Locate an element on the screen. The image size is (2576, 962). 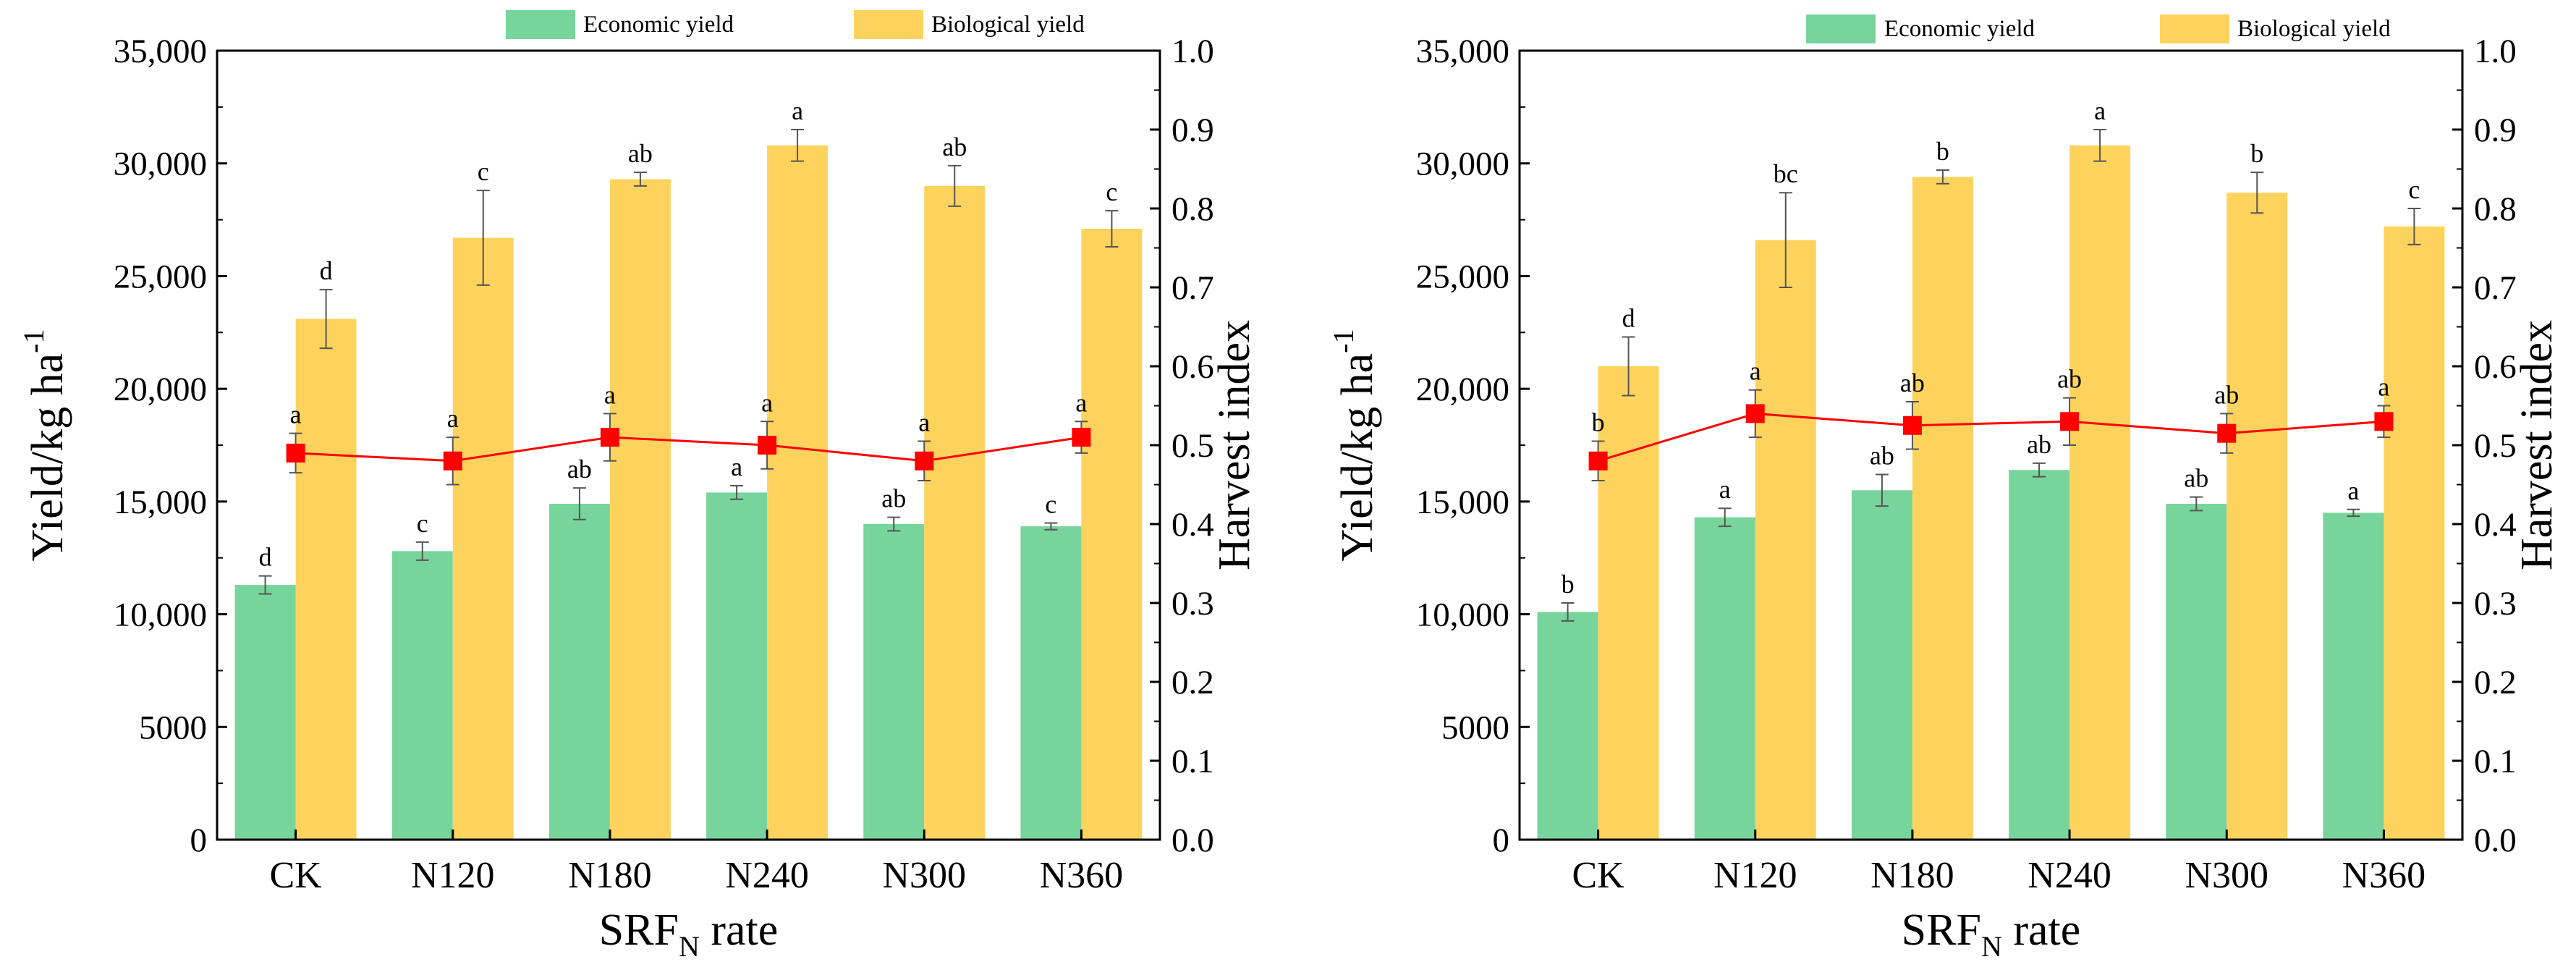
x-tick-label: N360 is located at coordinates (2384, 875).